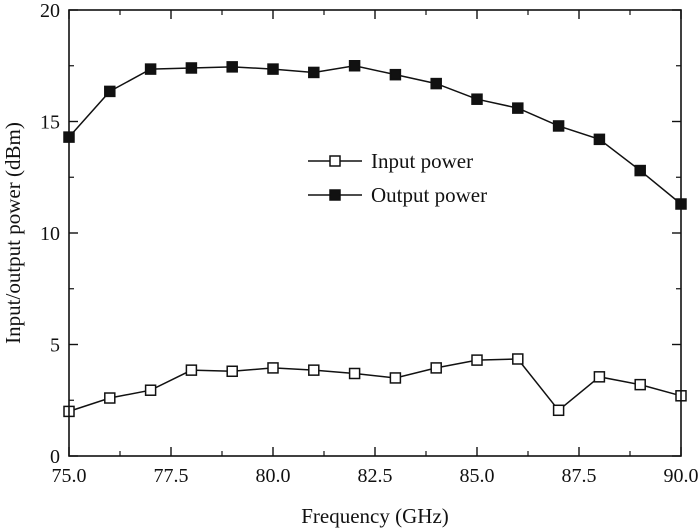 Image resolution: width=700 pixels, height=530 pixels. I want to click on y-tick-label: 10, so click(50, 234).